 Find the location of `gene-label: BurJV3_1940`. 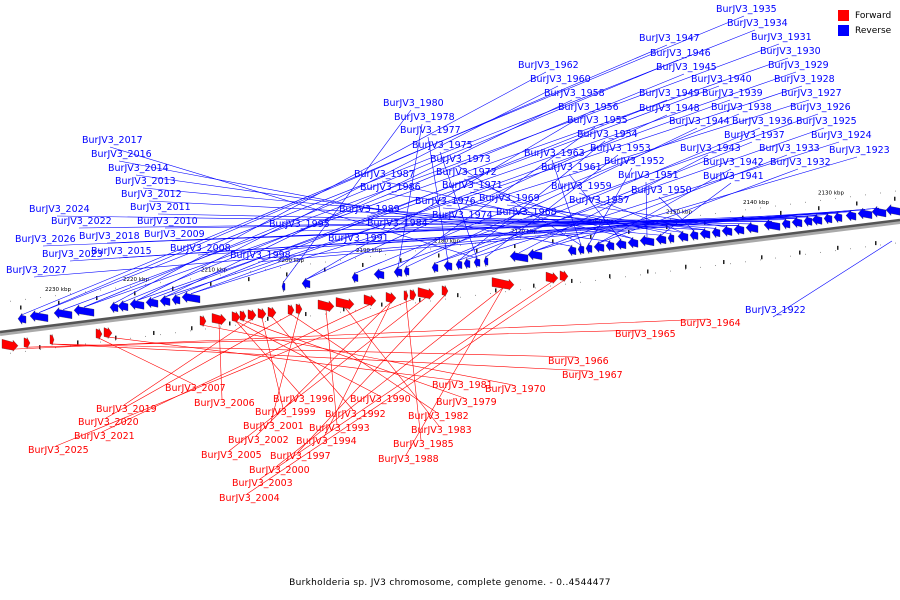

gene-label: BurJV3_1940 is located at coordinates (721, 79).